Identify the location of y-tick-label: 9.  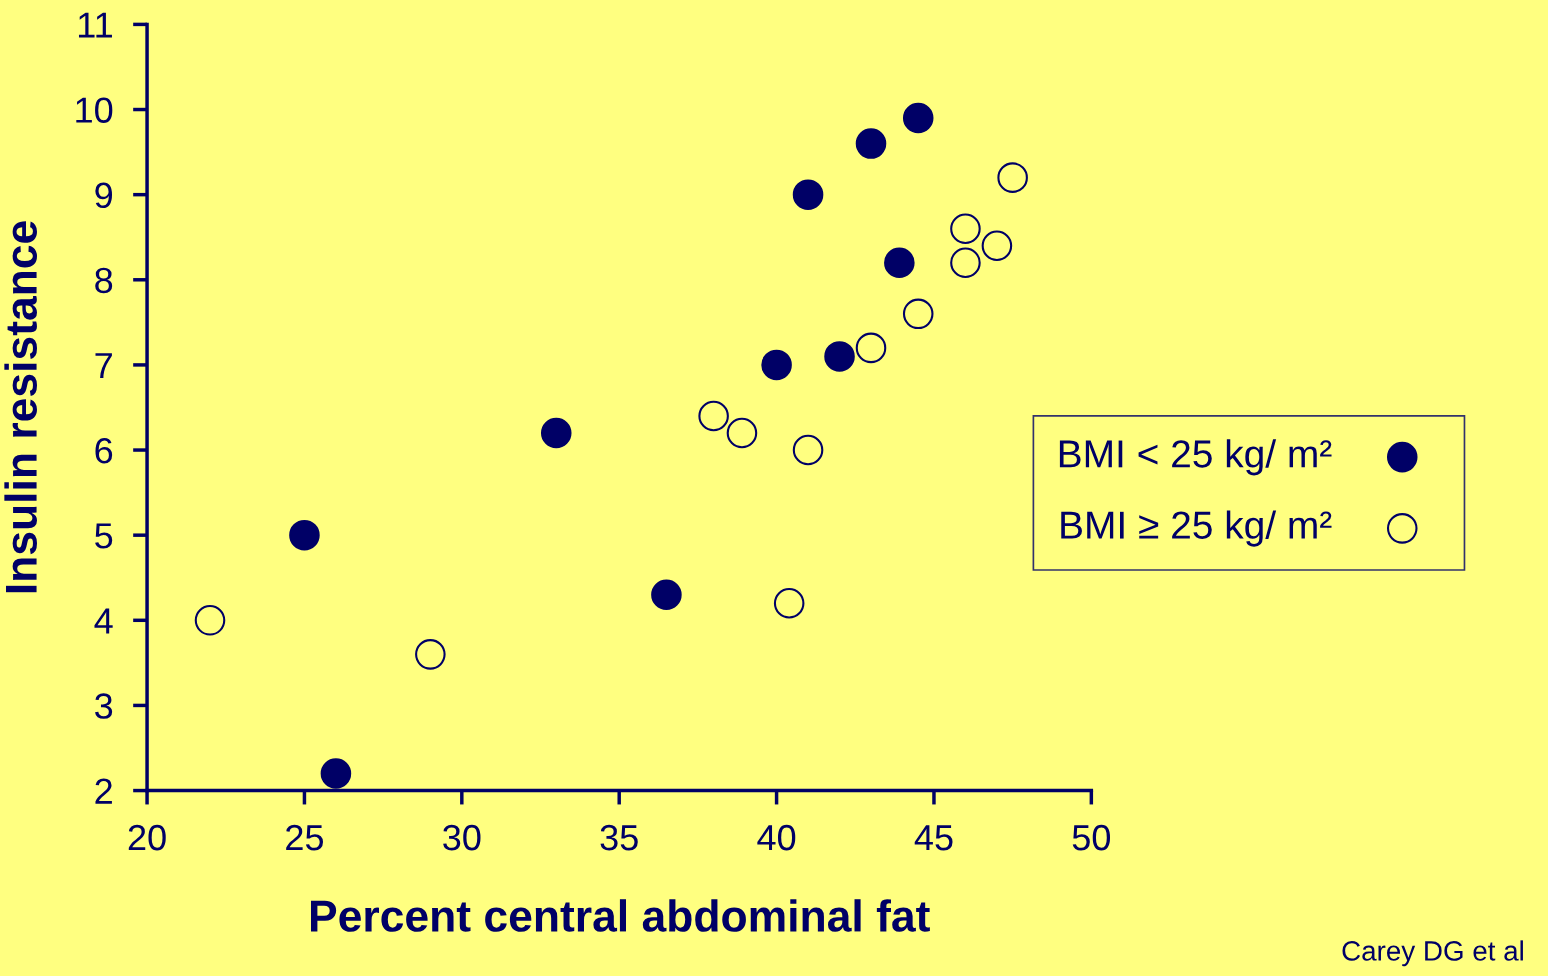
(104, 195).